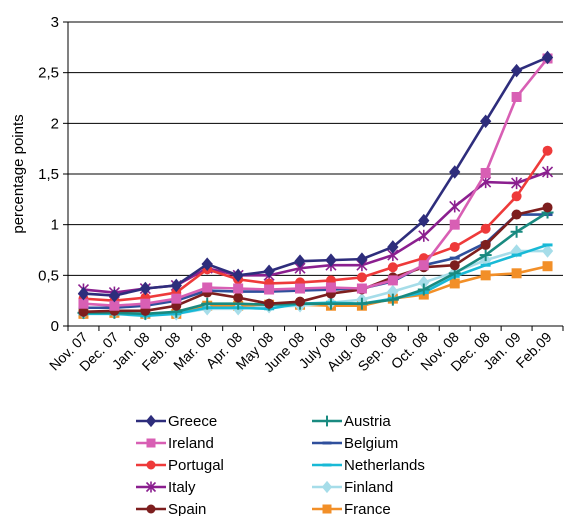 Image resolution: width=573 pixels, height=516 pixels. What do you see at coordinates (55, 225) in the screenshot?
I see `y-tick-label: 1` at bounding box center [55, 225].